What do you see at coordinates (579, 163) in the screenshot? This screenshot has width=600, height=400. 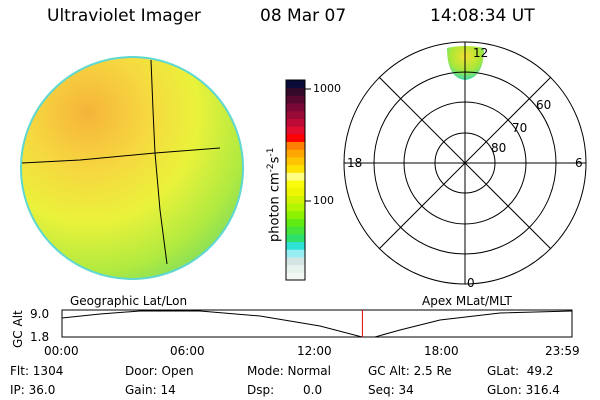 I see `mlt-label-6: 6` at bounding box center [579, 163].